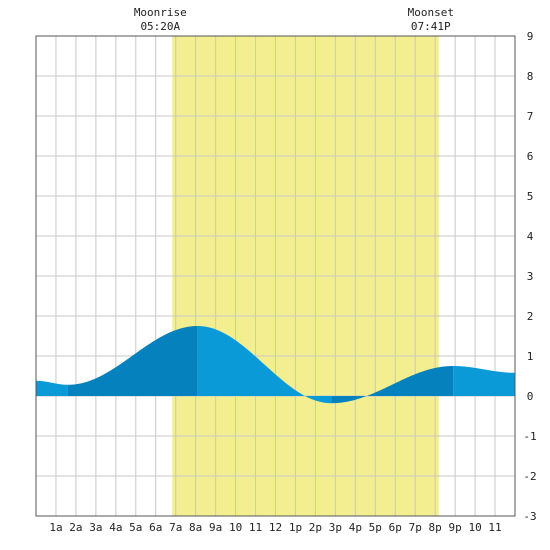 This screenshot has height=550, width=550. I want to click on x-tick-label: 4p, so click(355, 527).